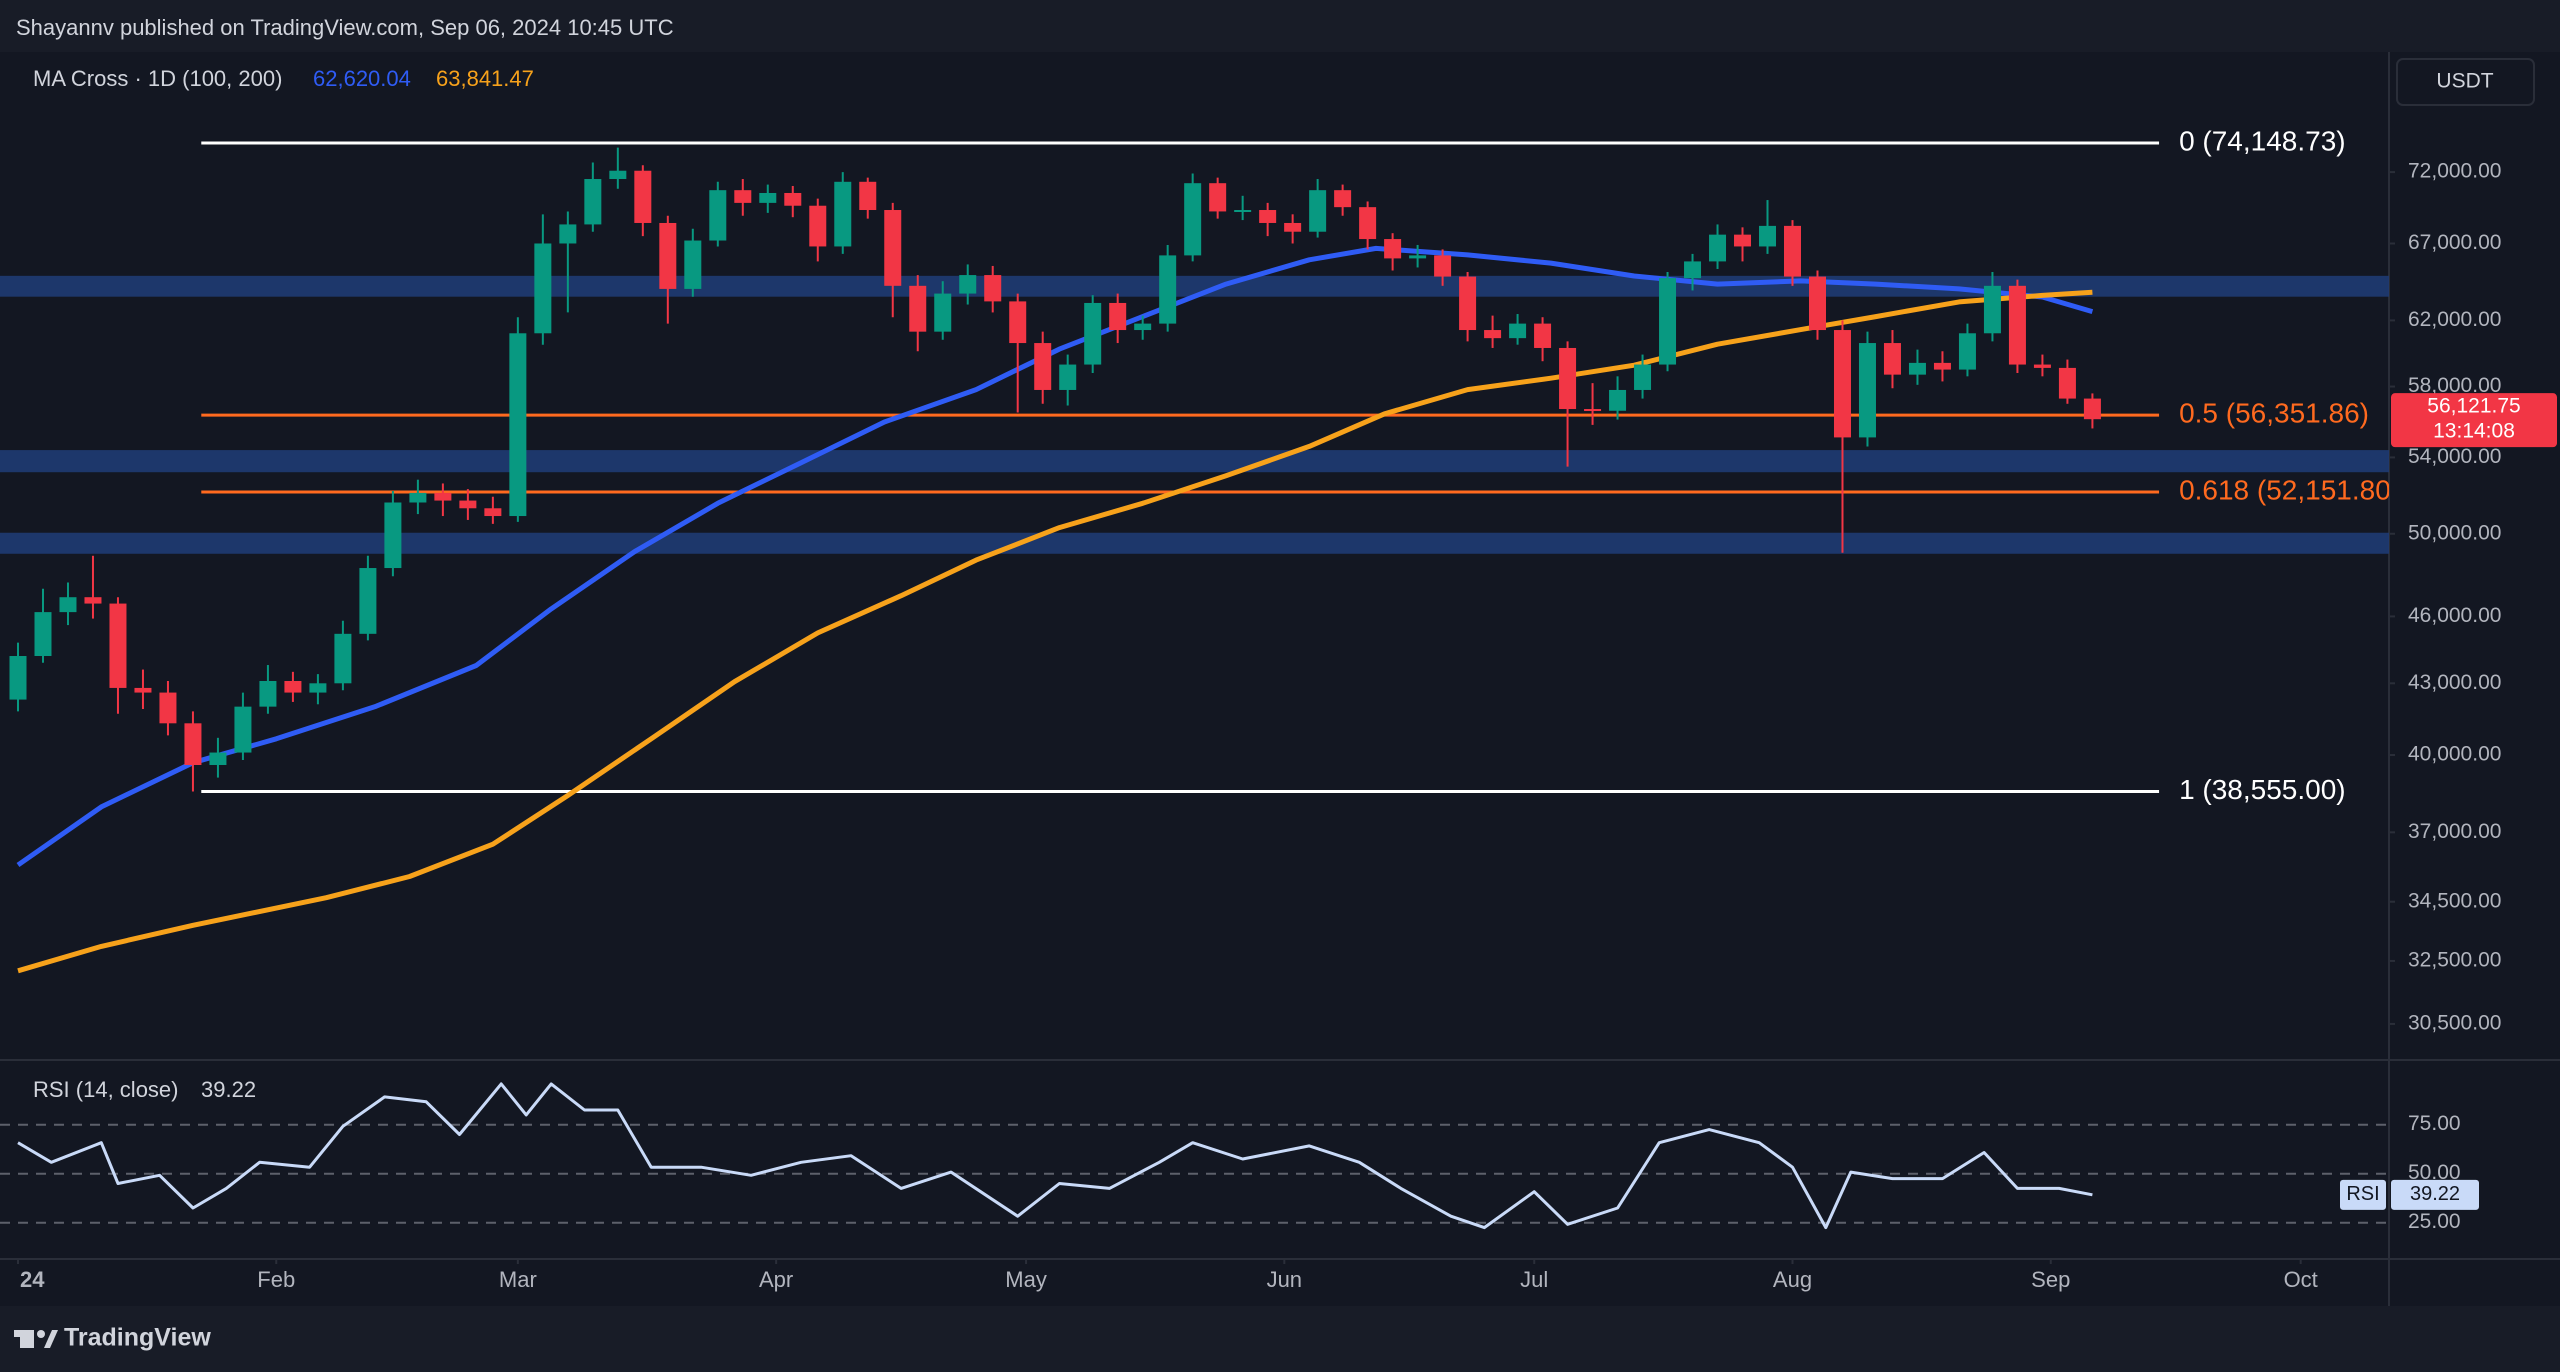  Describe the element at coordinates (32, 1279) in the screenshot. I see `x-tick-label: 24` at that location.